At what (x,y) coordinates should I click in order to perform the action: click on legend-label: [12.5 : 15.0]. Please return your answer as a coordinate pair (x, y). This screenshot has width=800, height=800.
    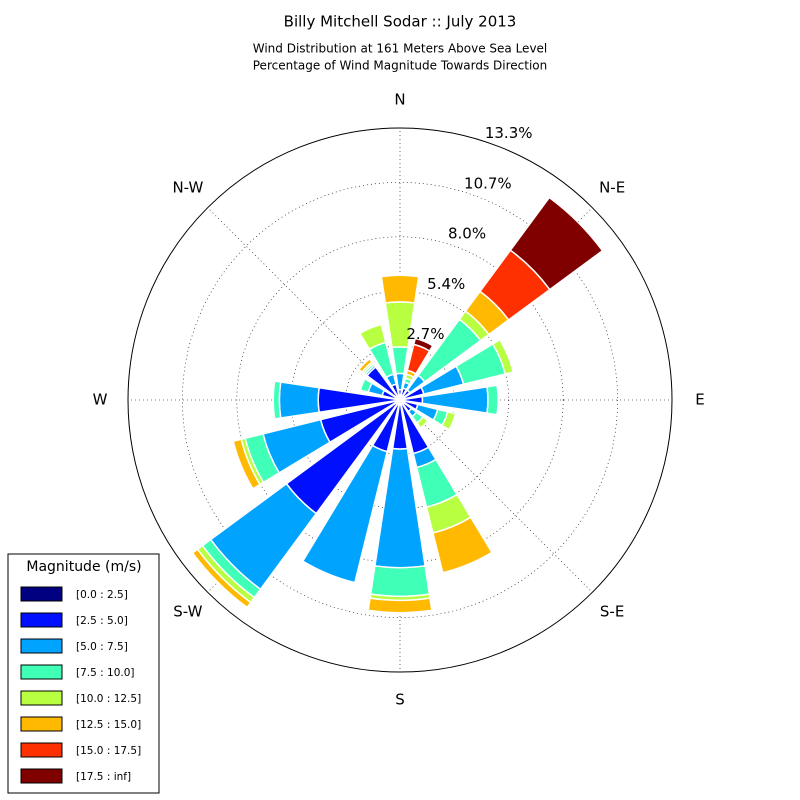
    Looking at the image, I should click on (108, 725).